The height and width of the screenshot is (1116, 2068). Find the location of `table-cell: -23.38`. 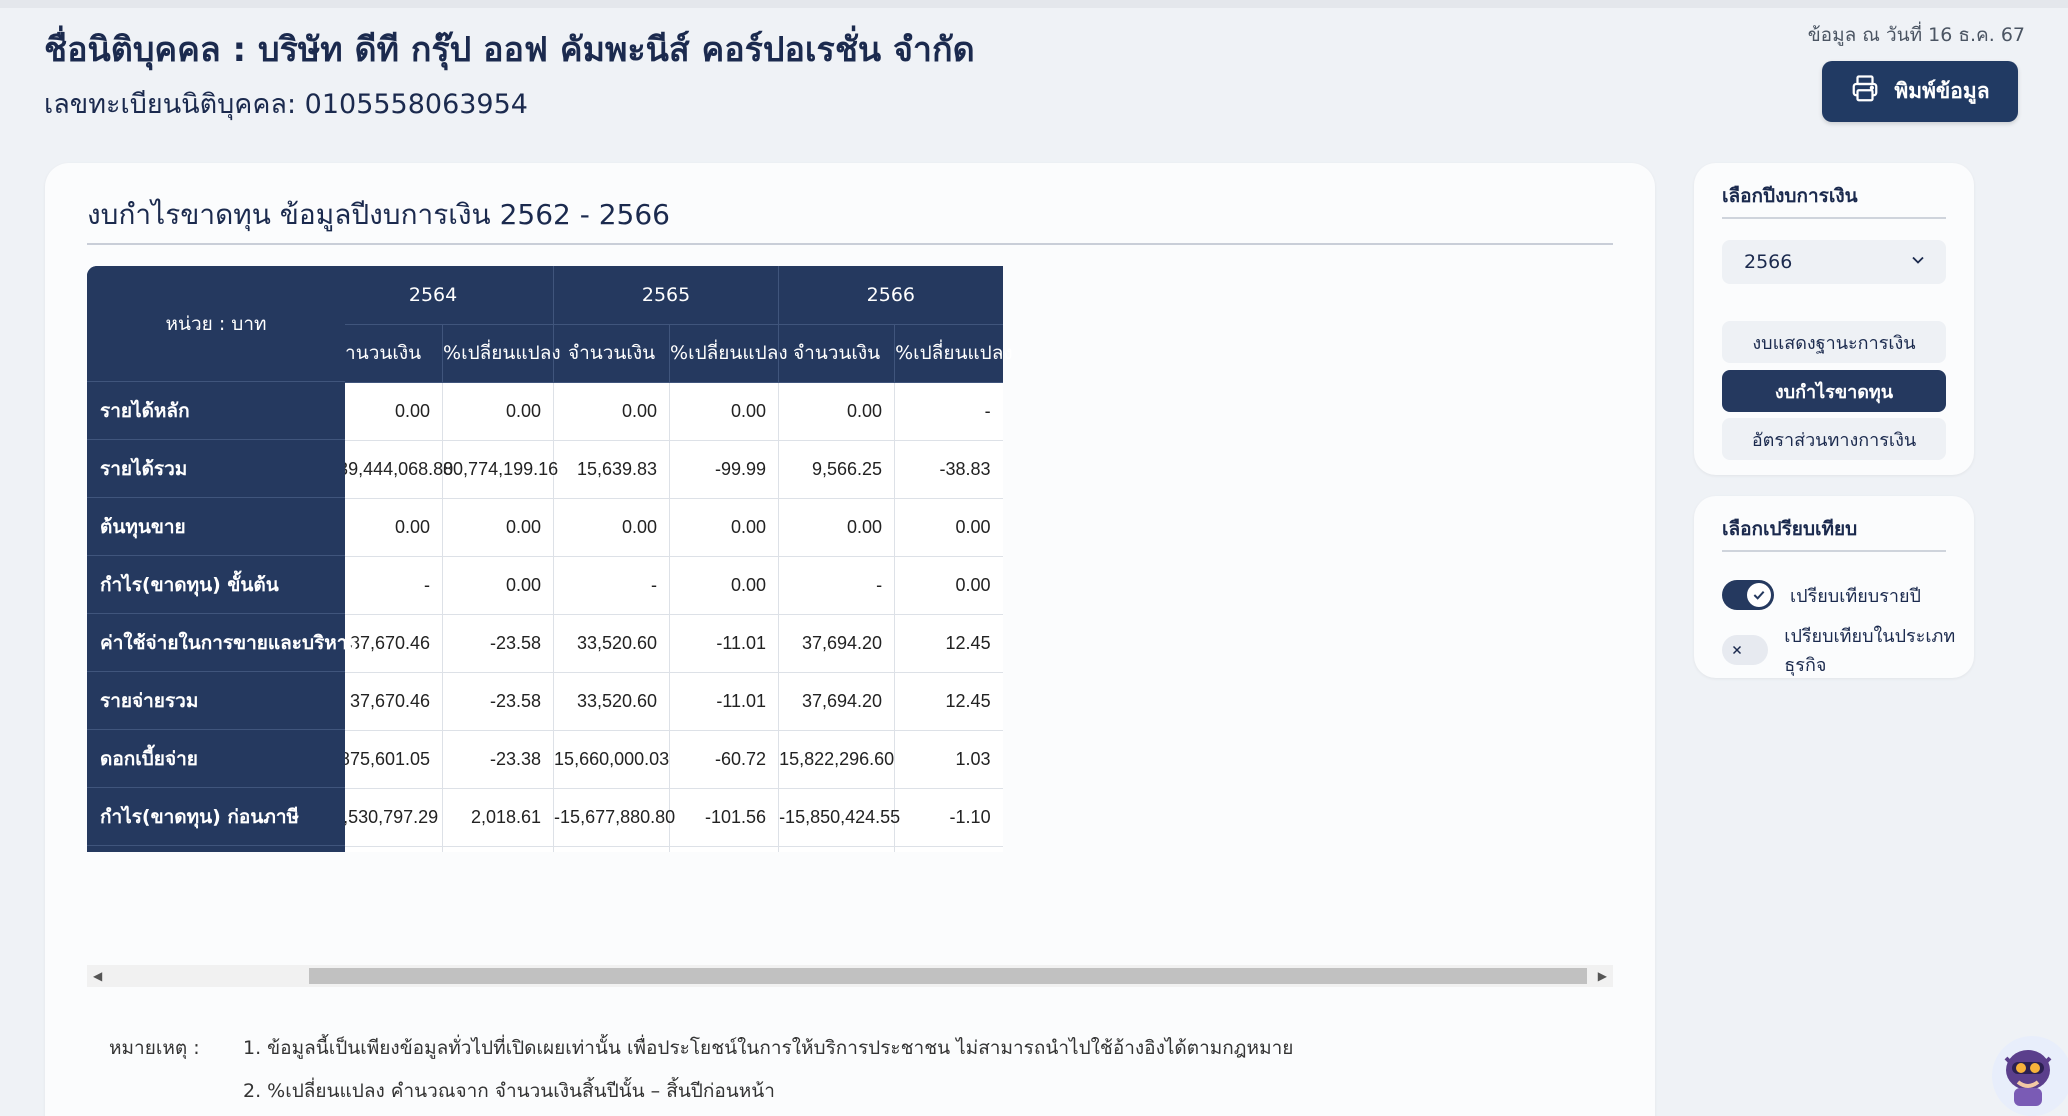

table-cell: -23.38 is located at coordinates (498, 759).